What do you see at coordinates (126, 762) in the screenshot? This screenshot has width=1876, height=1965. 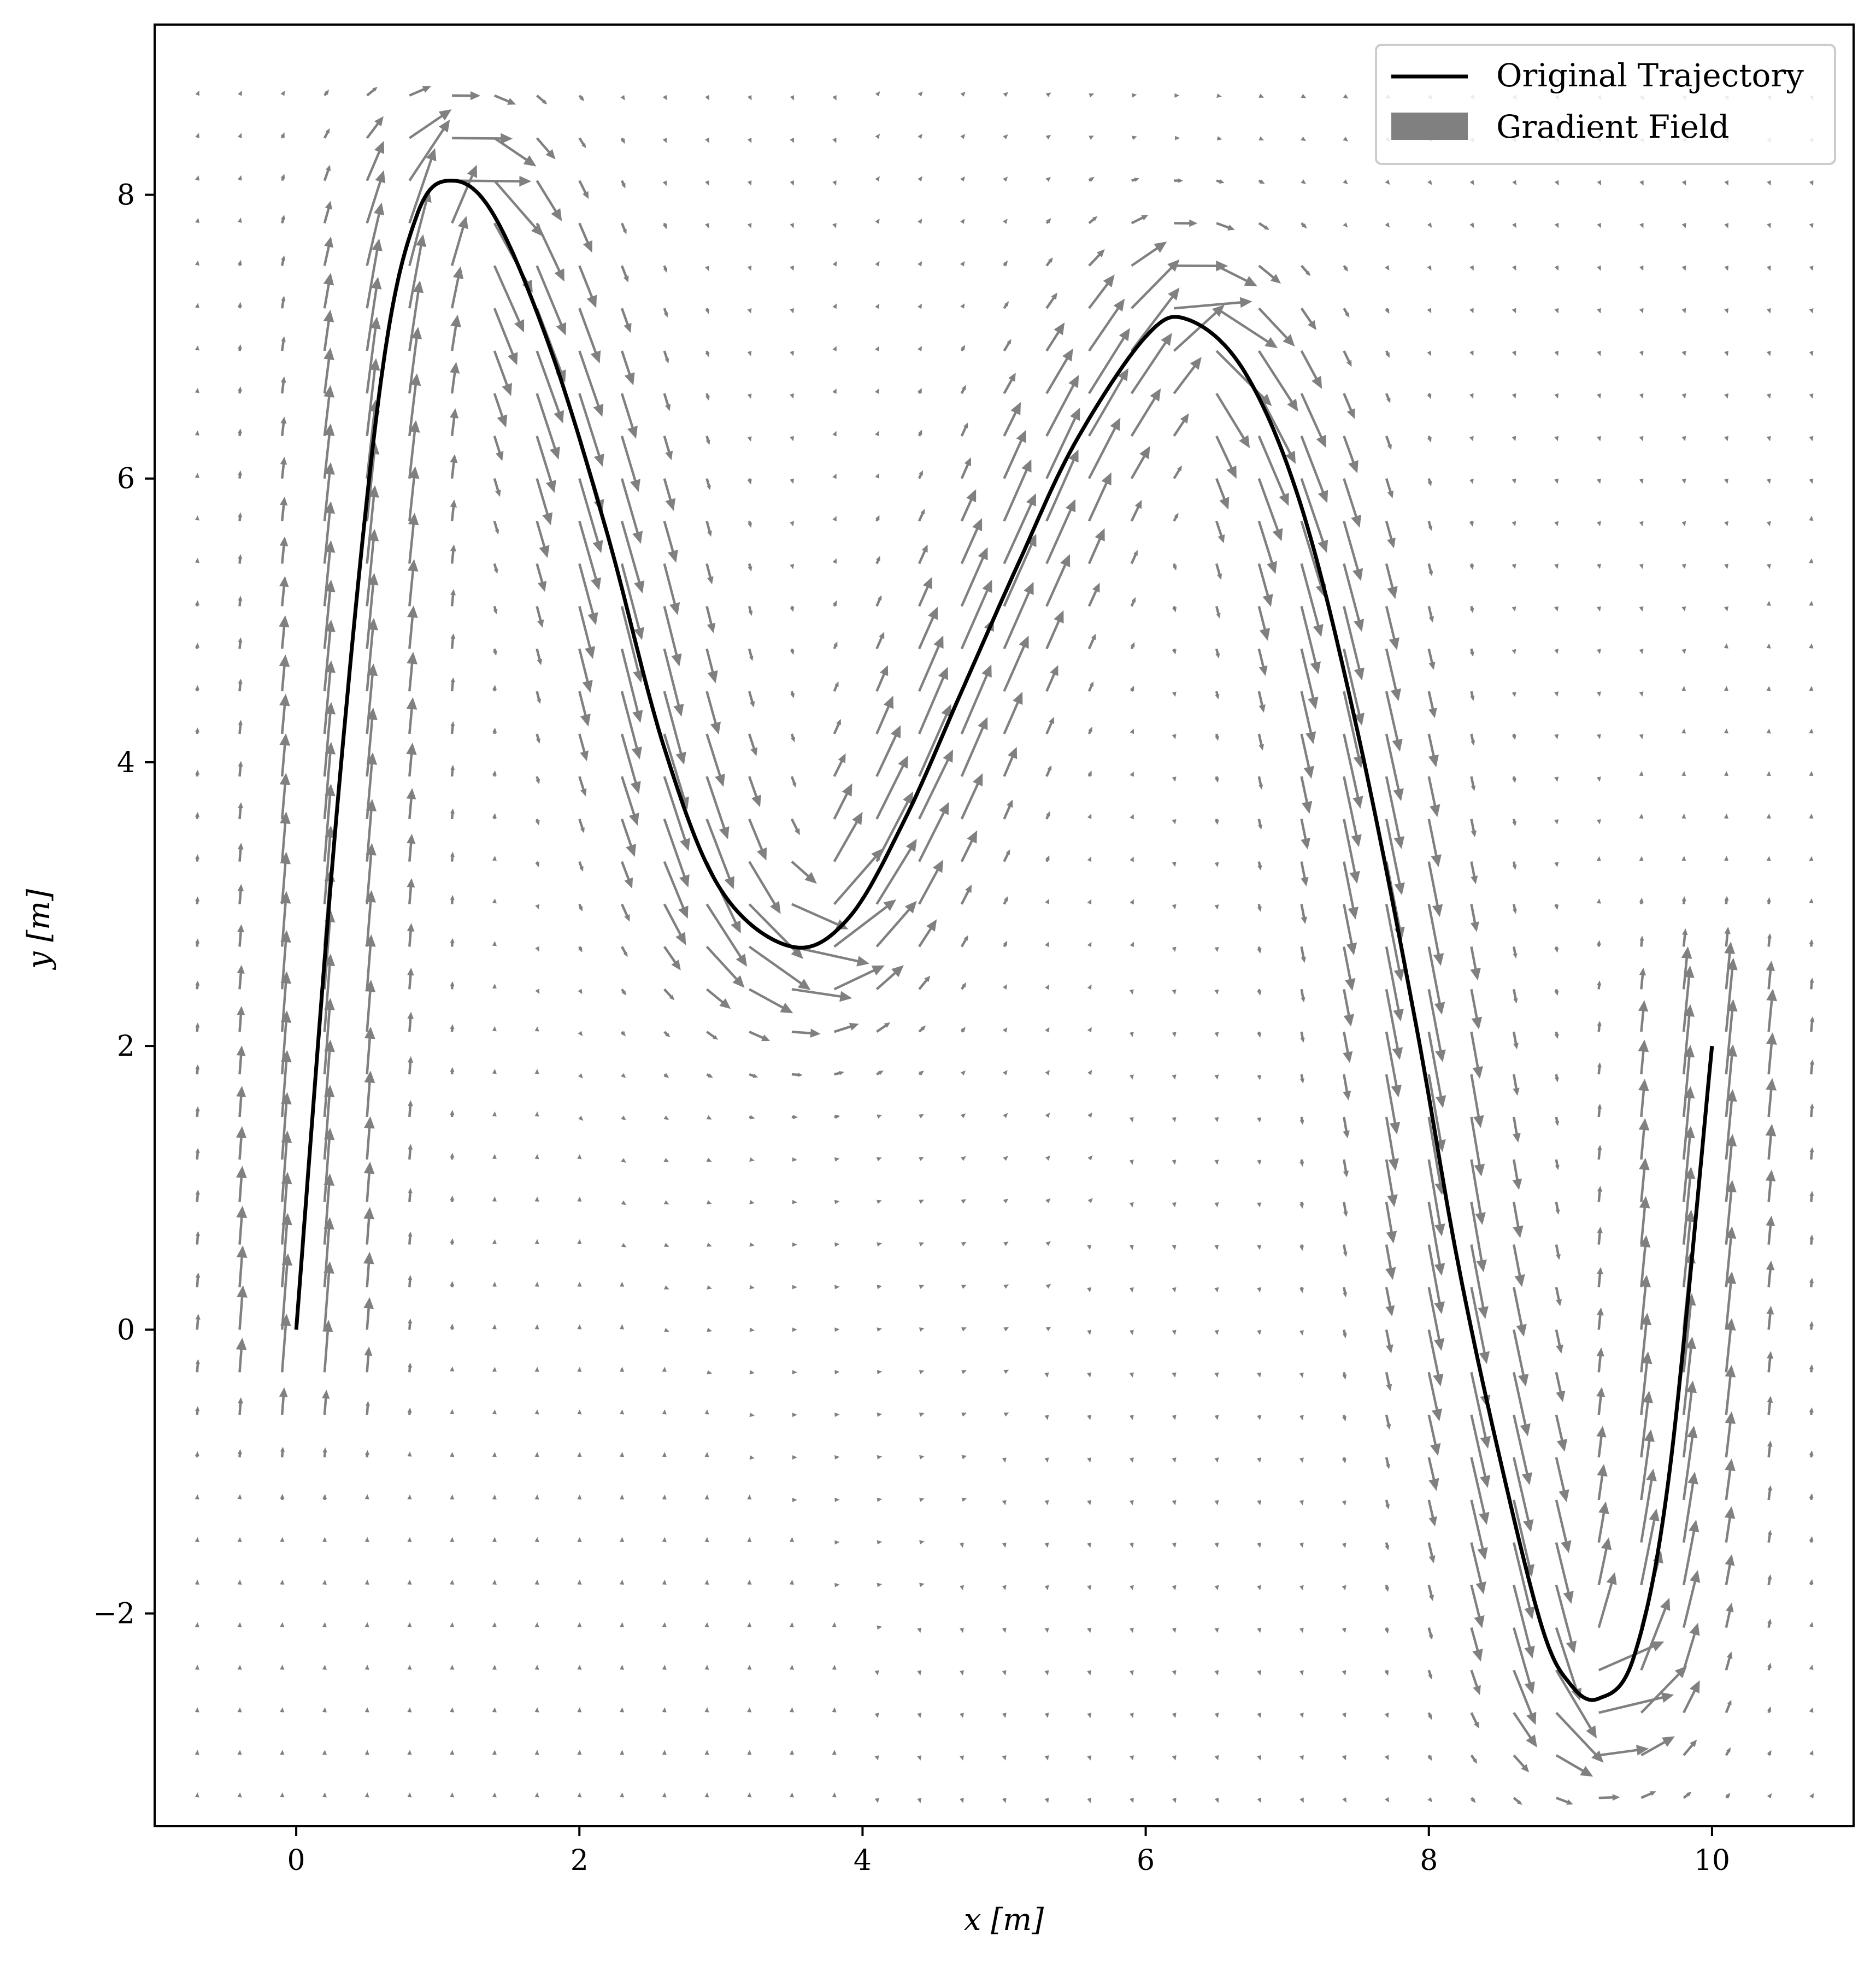 I see `y-tick-label: 4` at bounding box center [126, 762].